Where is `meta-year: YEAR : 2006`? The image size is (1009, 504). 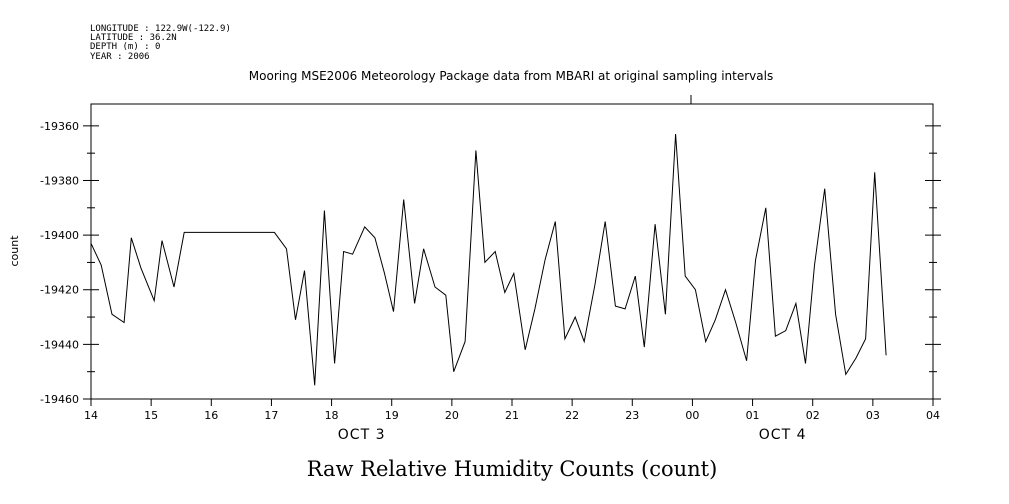
meta-year: YEAR : 2006 is located at coordinates (120, 57).